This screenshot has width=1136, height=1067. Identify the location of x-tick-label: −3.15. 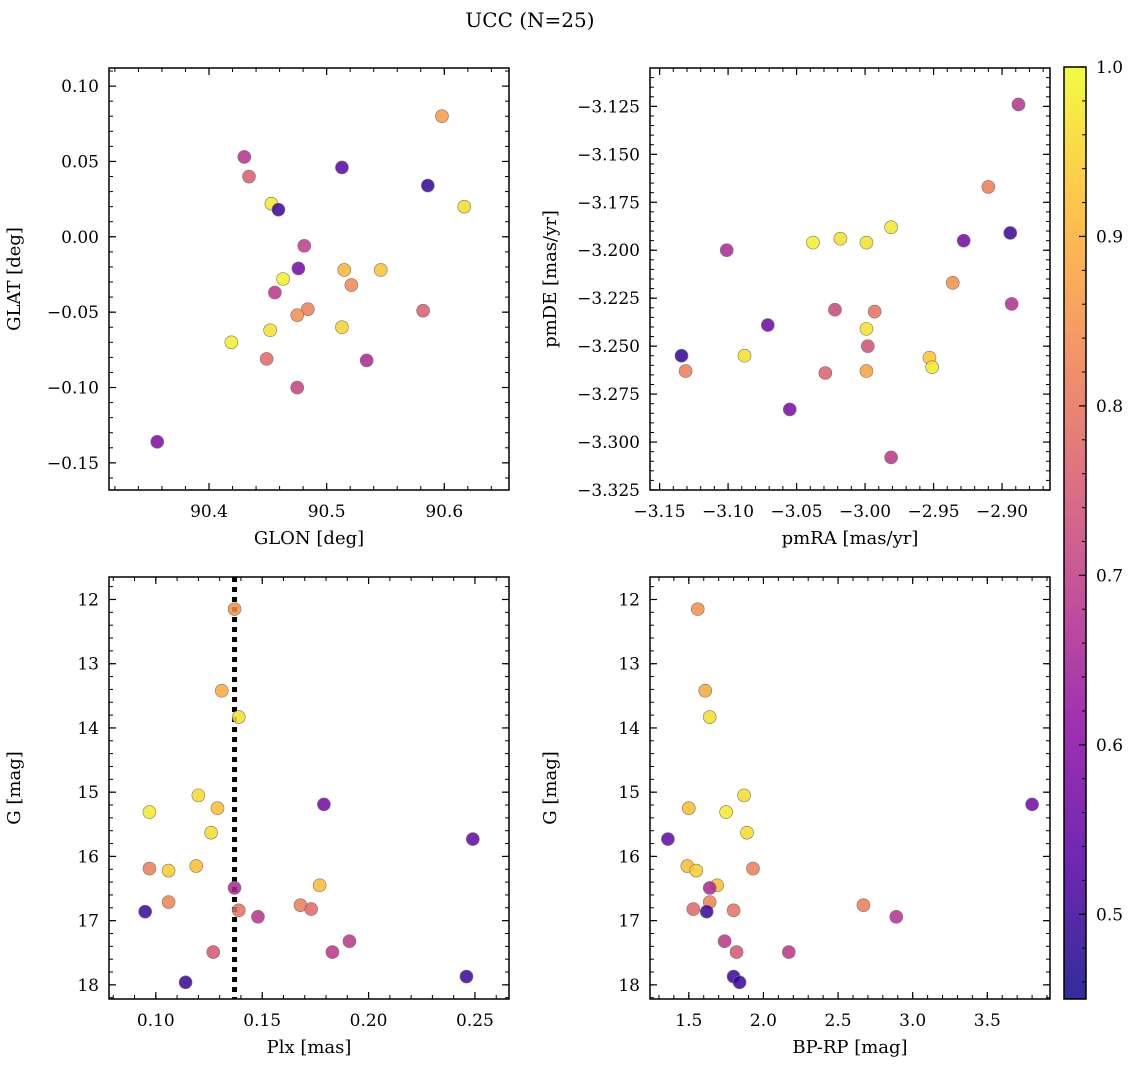
(660, 512).